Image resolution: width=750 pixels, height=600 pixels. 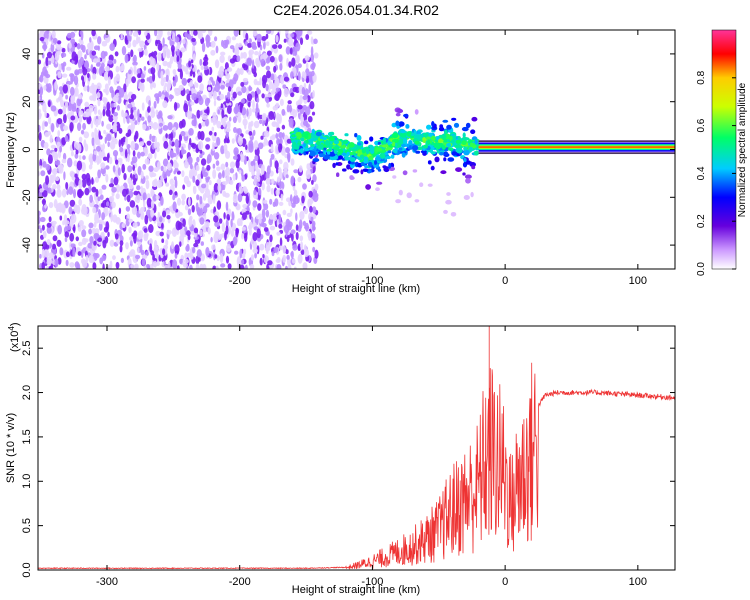 What do you see at coordinates (15, 324) in the screenshot?
I see `snr-multiplier-close: )` at bounding box center [15, 324].